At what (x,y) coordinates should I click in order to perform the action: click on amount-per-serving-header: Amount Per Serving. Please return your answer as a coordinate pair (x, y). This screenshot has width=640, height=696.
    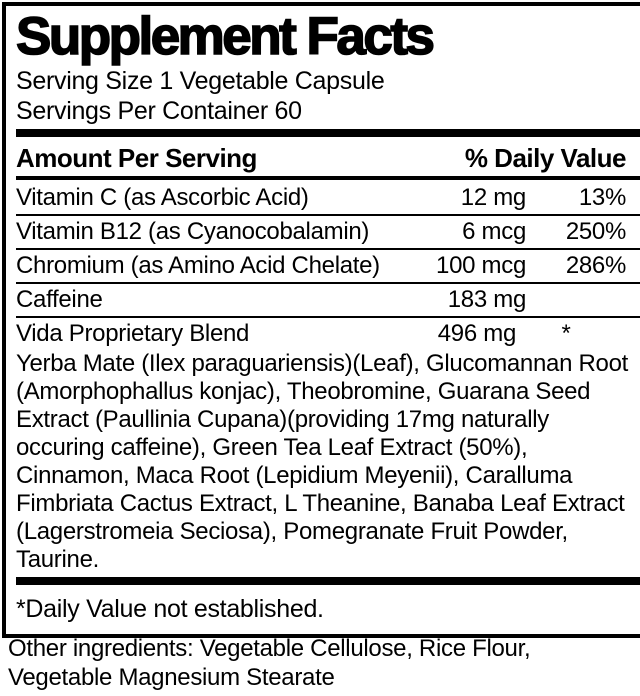
    Looking at the image, I should click on (136, 158).